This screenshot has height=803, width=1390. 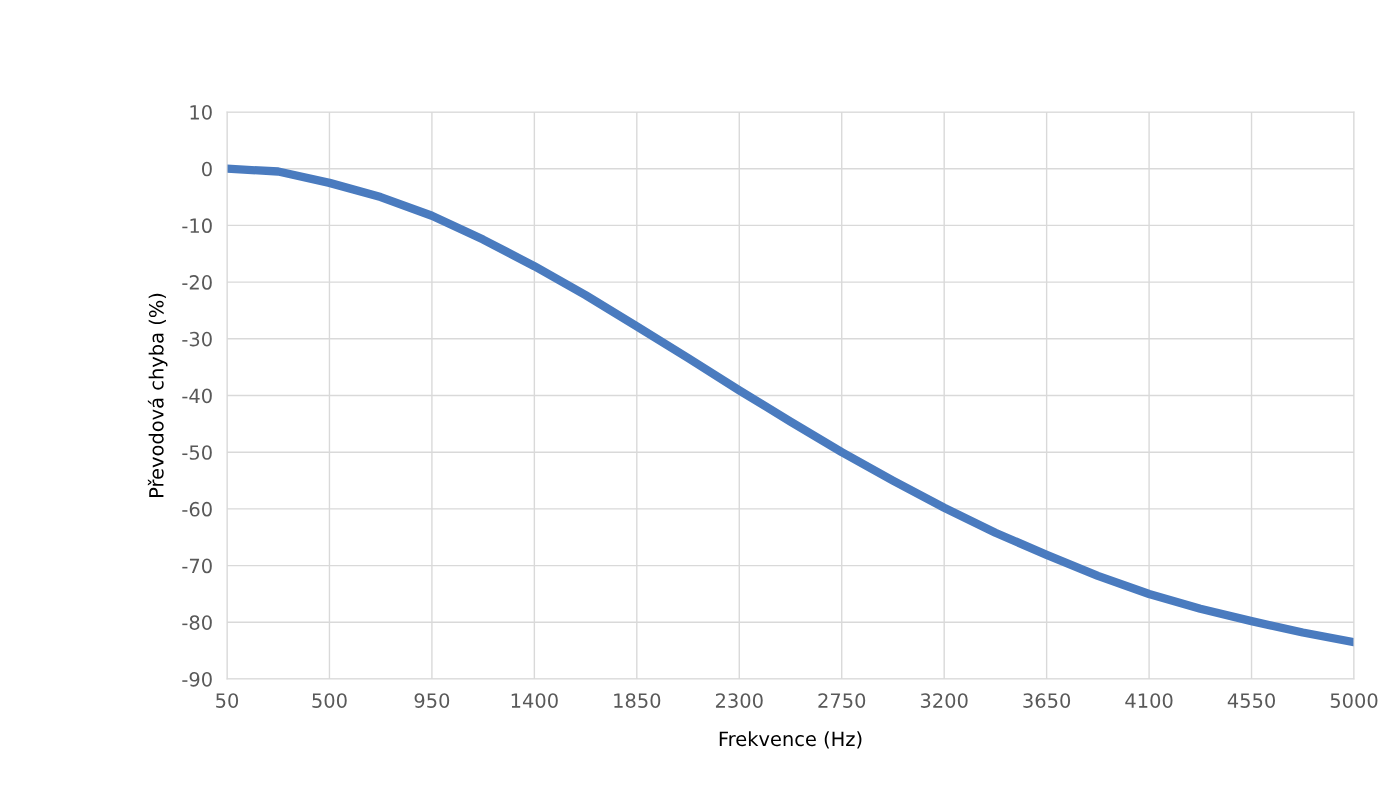 I want to click on y-tick-label: 10, so click(x=201, y=112).